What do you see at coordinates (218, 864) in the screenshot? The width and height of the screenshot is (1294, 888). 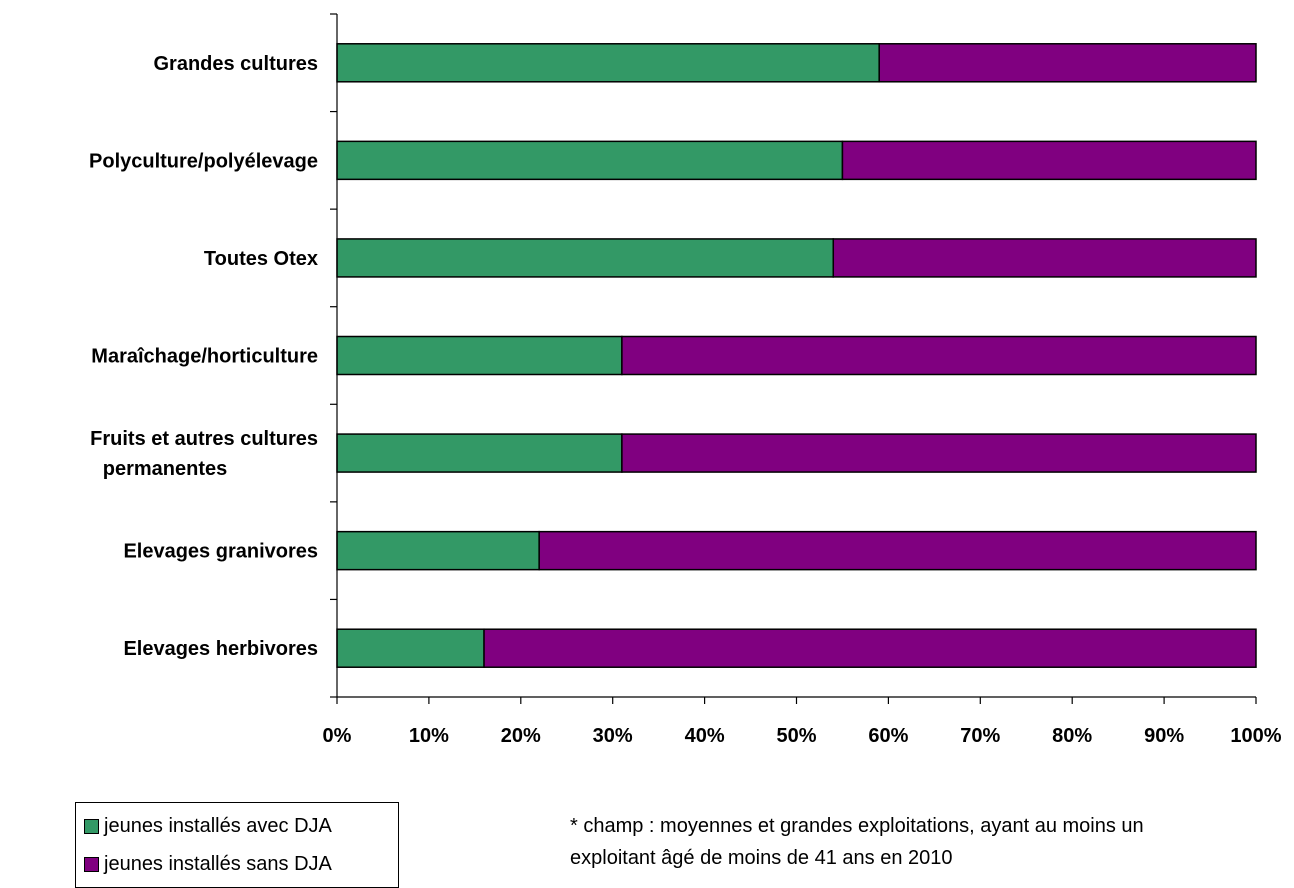 I see `legend-label-sans-dja: jeunes installés sans DJA` at bounding box center [218, 864].